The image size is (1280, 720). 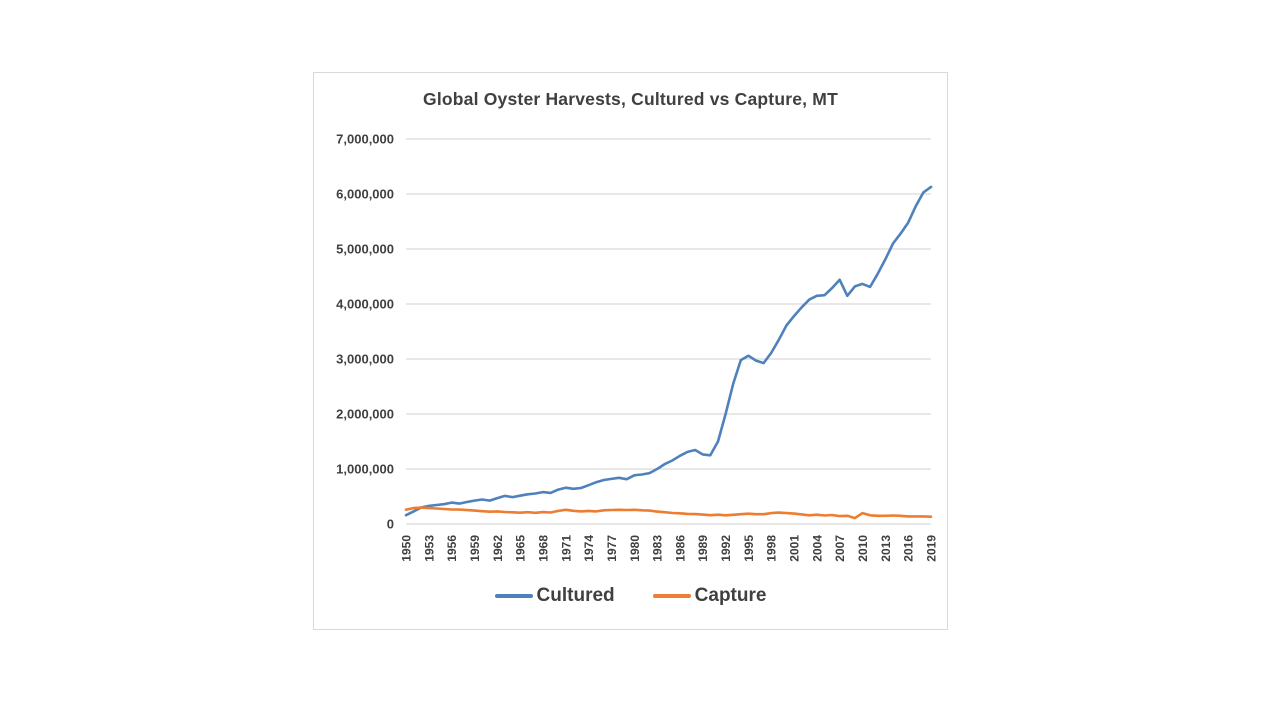 I want to click on x-axis-tick-label: 1977, so click(x=612, y=548).